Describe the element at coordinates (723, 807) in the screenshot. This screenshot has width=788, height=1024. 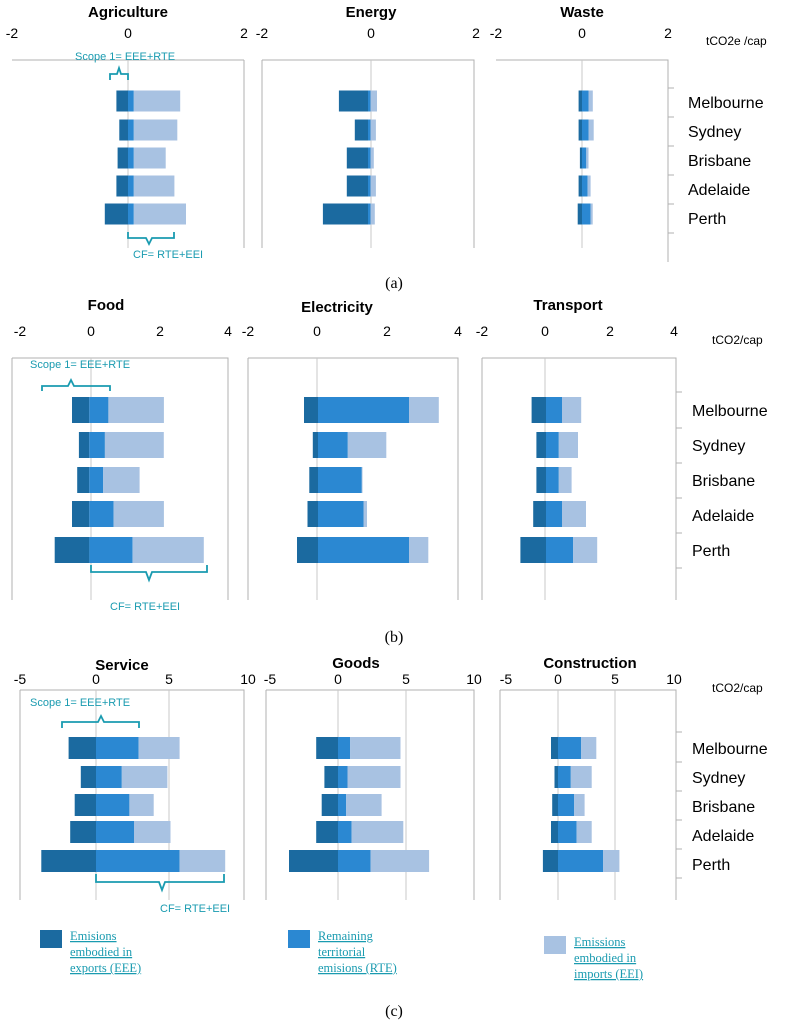
I see `city-label-brisbane: Brisbane` at that location.